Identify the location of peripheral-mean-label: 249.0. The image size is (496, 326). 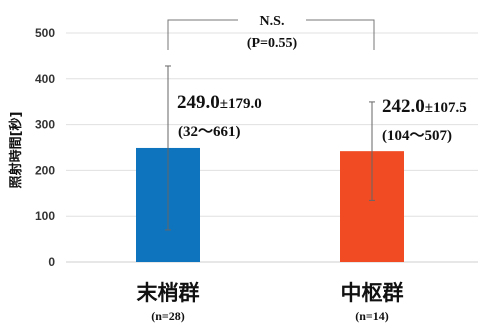
(198, 102).